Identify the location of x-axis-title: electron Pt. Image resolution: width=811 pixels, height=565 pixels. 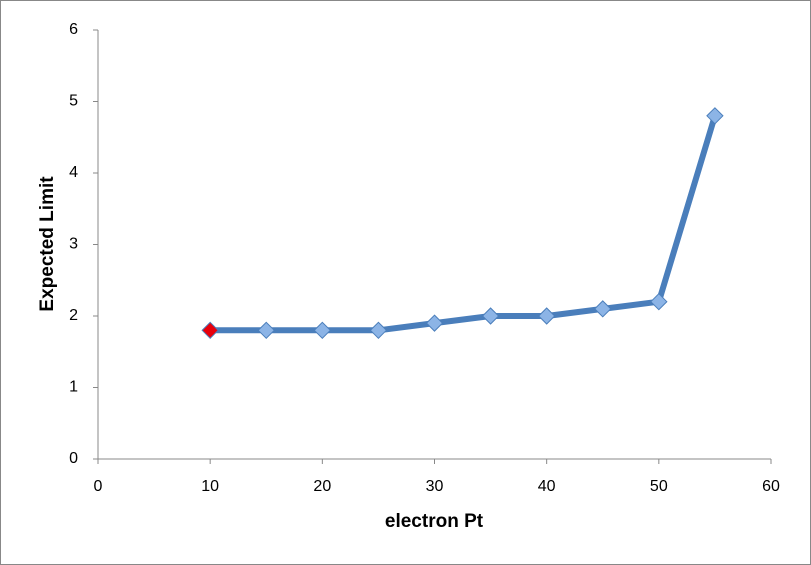
(434, 521).